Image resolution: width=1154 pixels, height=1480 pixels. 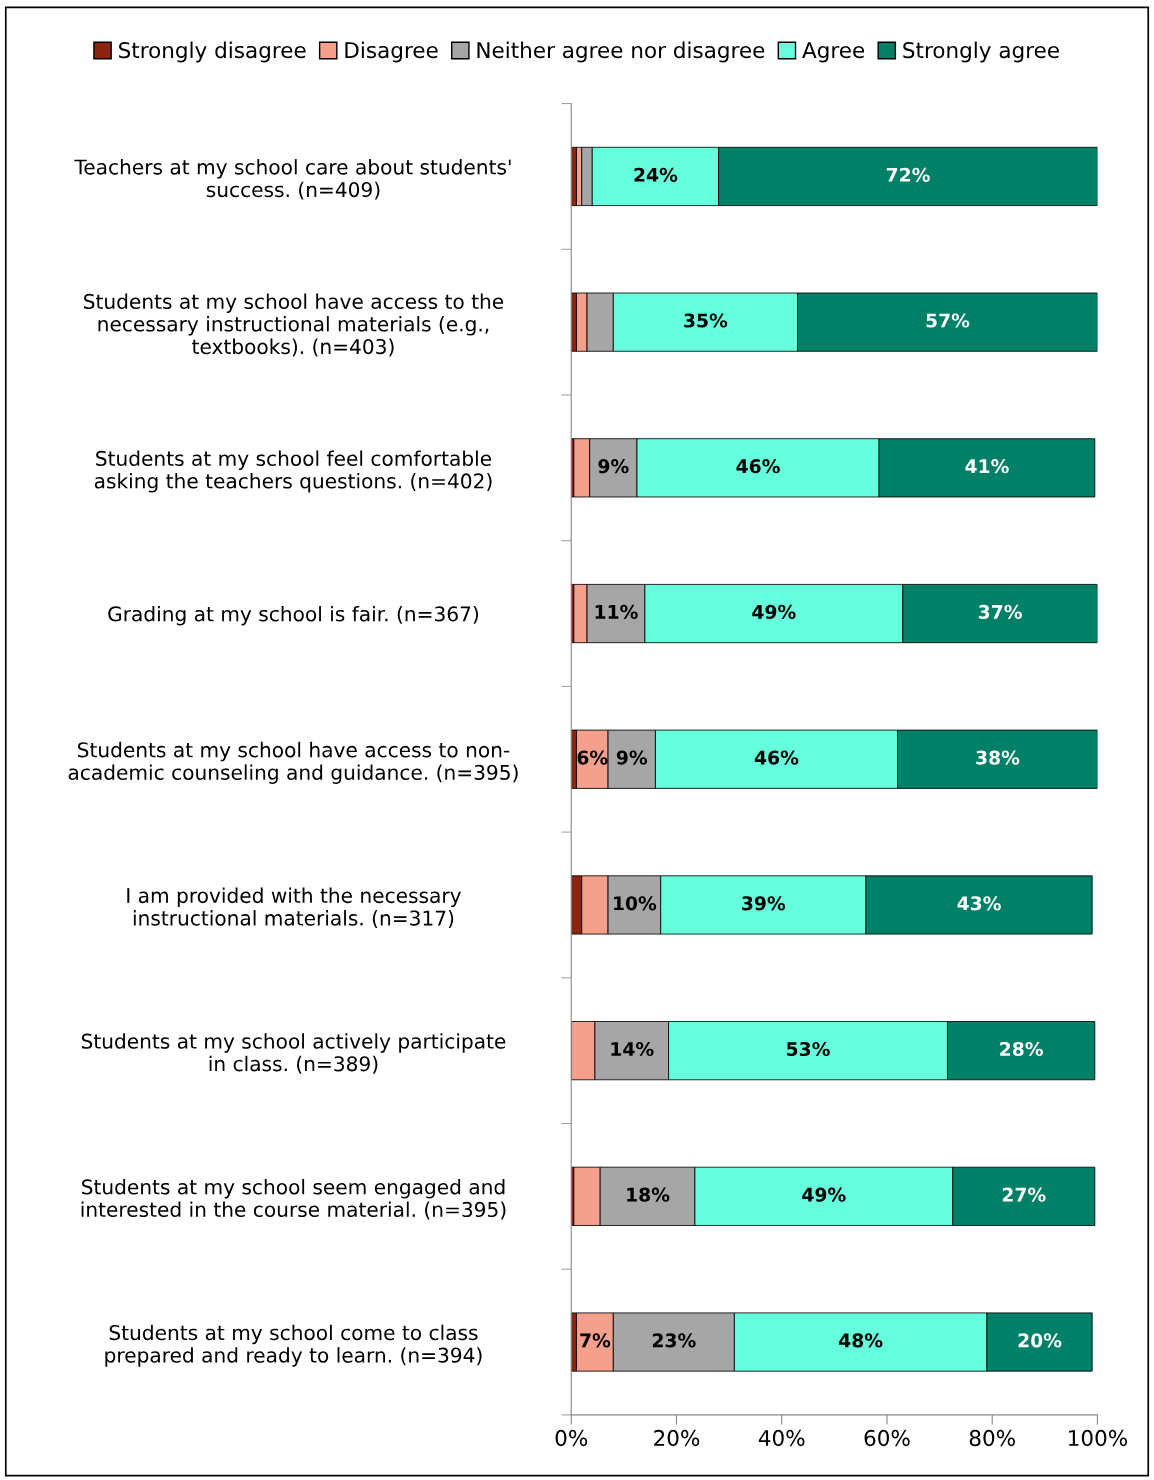 I want to click on data-label: 37%, so click(x=1000, y=611).